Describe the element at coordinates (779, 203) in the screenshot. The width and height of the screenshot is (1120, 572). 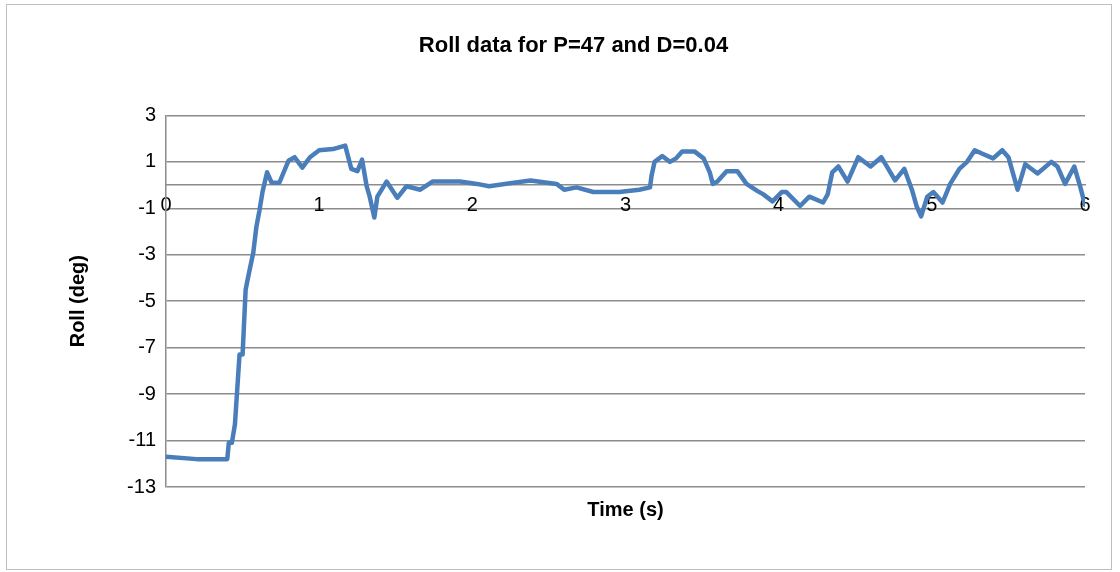
I see `x-tick-label: 4` at that location.